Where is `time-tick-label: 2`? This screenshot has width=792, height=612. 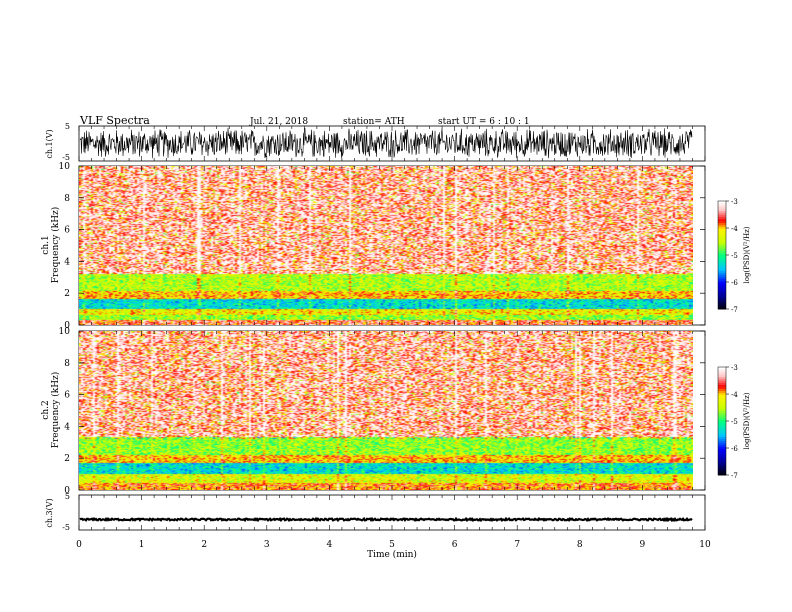 time-tick-label: 2 is located at coordinates (204, 545).